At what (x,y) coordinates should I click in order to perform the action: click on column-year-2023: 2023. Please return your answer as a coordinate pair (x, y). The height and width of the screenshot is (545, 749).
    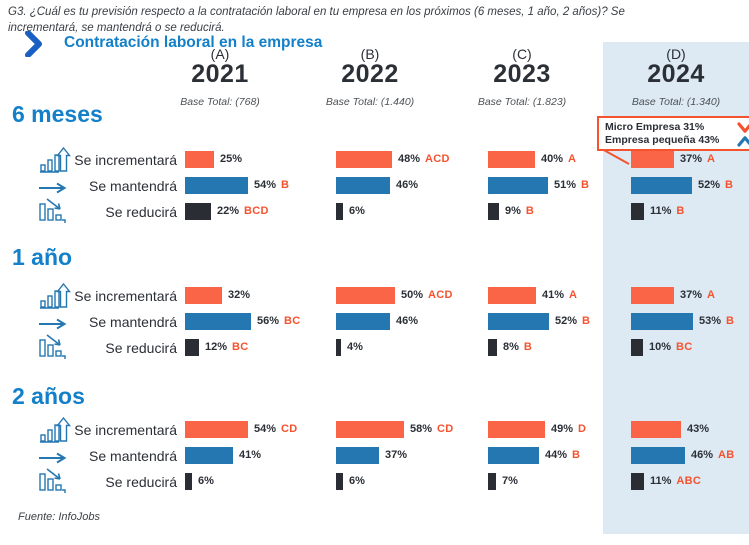
    Looking at the image, I should click on (522, 74).